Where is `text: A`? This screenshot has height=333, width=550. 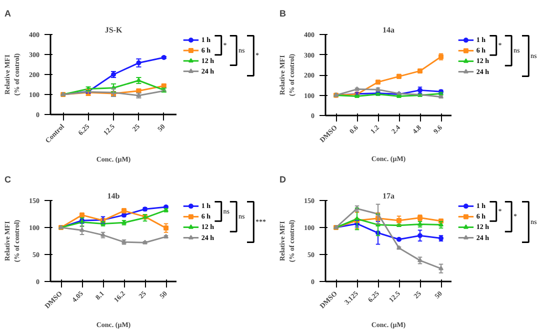
text: A is located at coordinates (8, 13).